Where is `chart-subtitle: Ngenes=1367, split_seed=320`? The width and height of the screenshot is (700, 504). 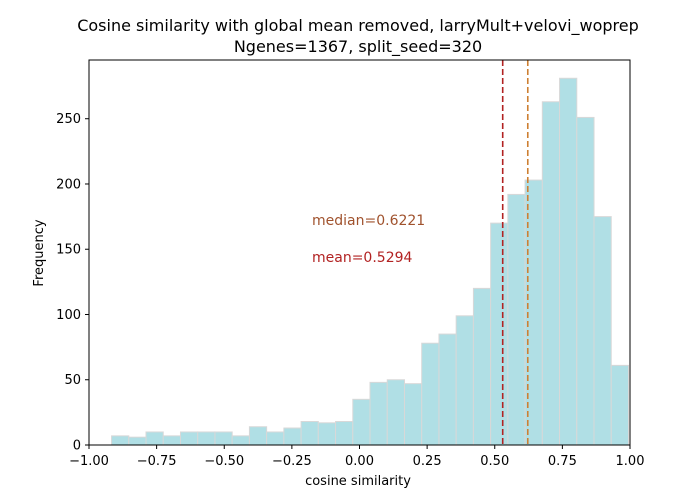
chart-subtitle: Ngenes=1367, split_seed=320 is located at coordinates (358, 47).